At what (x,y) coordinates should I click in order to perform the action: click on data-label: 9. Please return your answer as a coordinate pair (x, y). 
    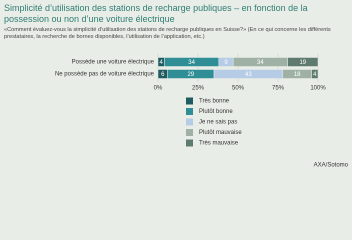
    Looking at the image, I should click on (226, 63).